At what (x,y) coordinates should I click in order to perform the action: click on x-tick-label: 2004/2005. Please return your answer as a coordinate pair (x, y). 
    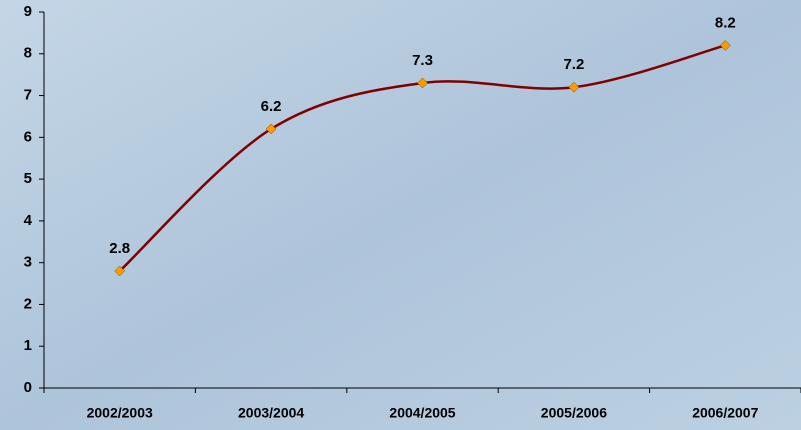
    Looking at the image, I should click on (422, 413).